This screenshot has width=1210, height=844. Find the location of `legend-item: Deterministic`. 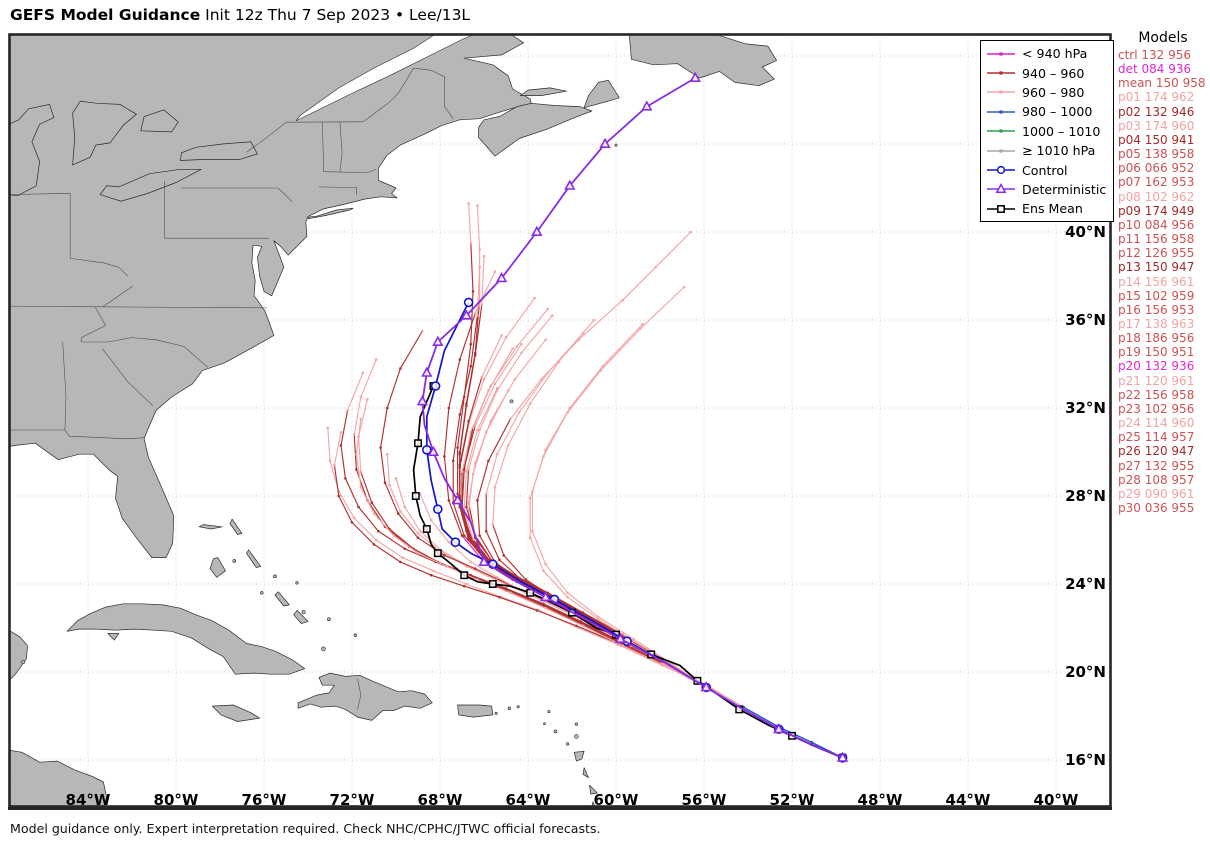

legend-item: Deterministic is located at coordinates (1047, 189).